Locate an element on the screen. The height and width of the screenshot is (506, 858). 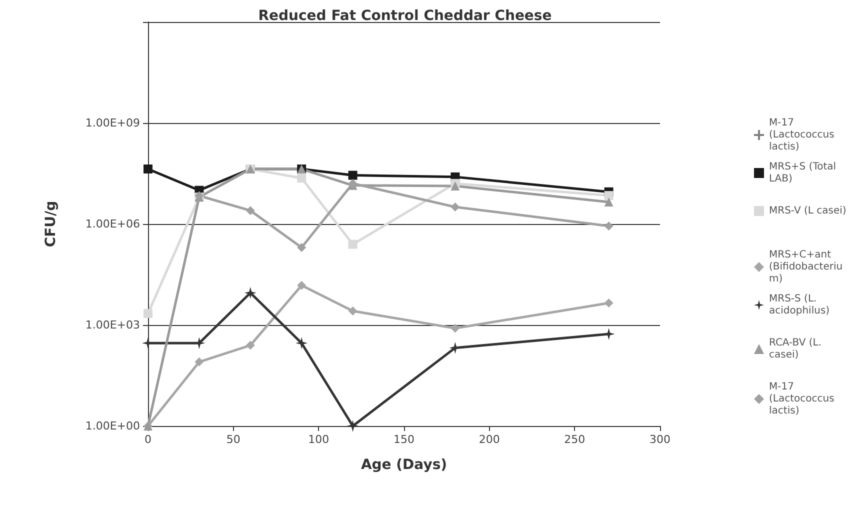
x-axis-title: Age (Days) is located at coordinates (404, 465).